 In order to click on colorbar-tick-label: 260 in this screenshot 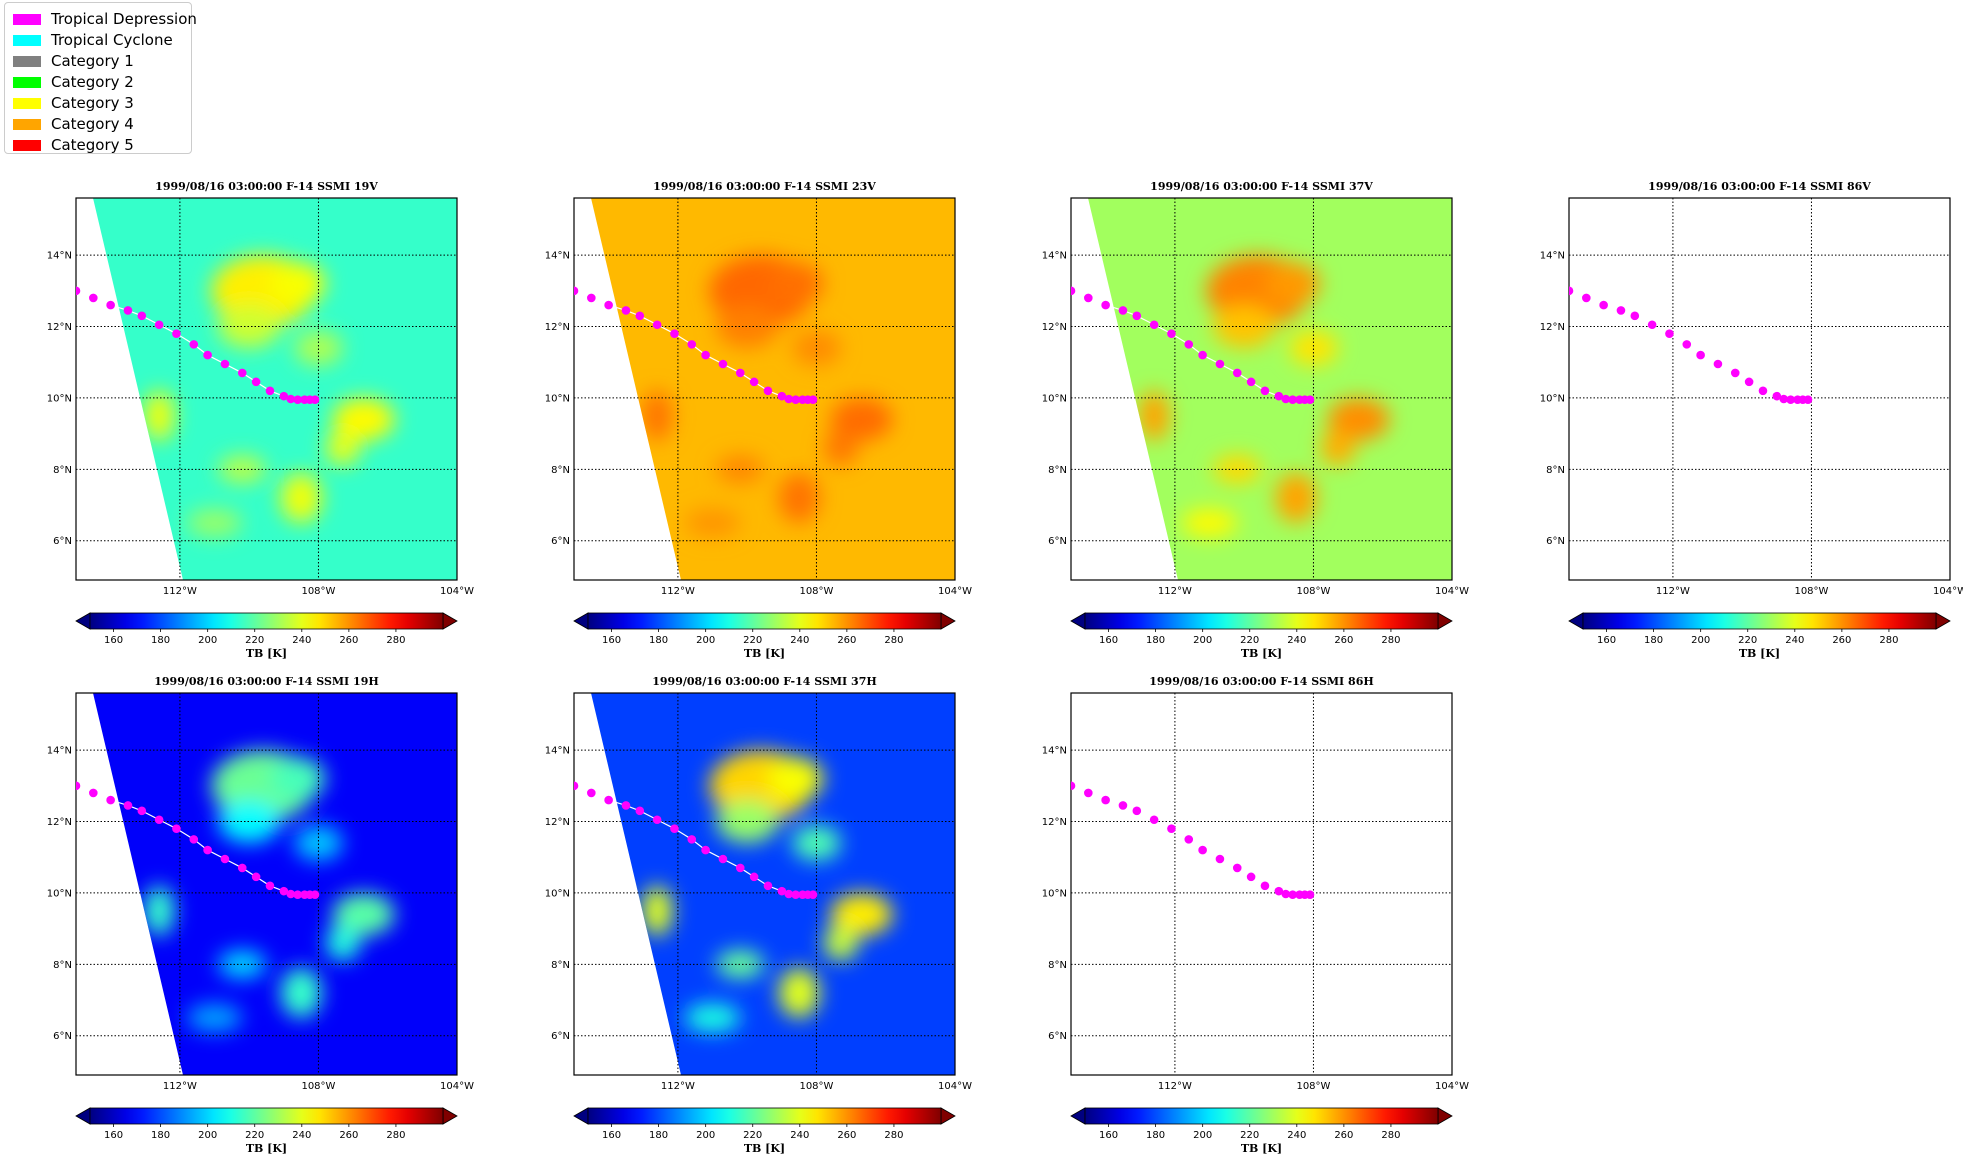, I will do `click(846, 640)`.